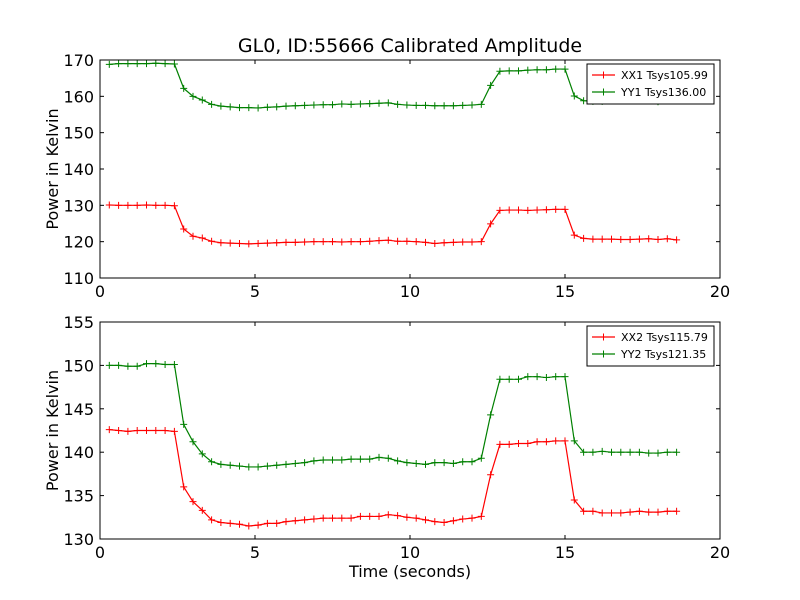 The height and width of the screenshot is (600, 800). I want to click on y-tick-label: 135, so click(78, 496).